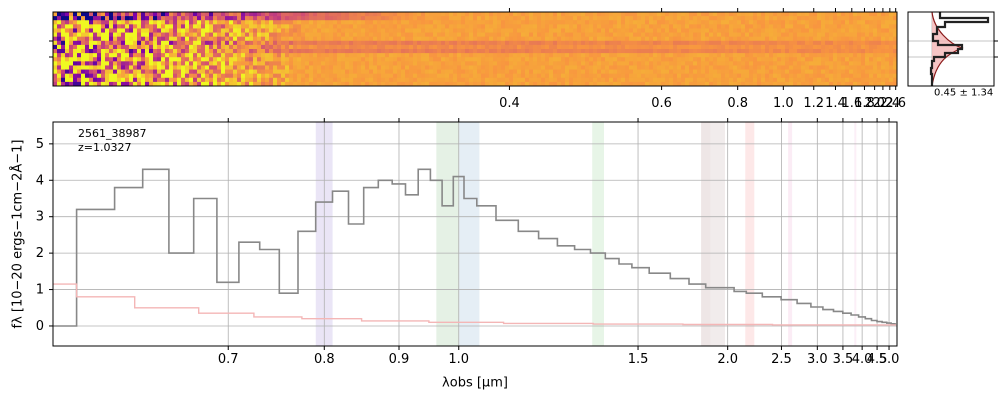 The width and height of the screenshot is (1000, 400). Describe the element at coordinates (951, 49) in the screenshot. I see `profile-plot` at that location.